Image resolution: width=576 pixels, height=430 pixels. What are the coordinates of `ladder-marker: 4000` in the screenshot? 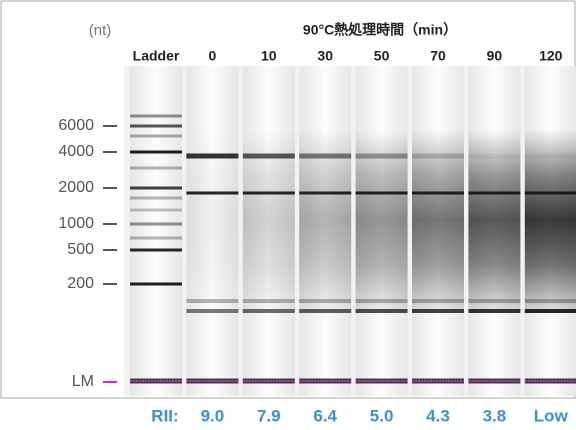 It's located at (76, 151).